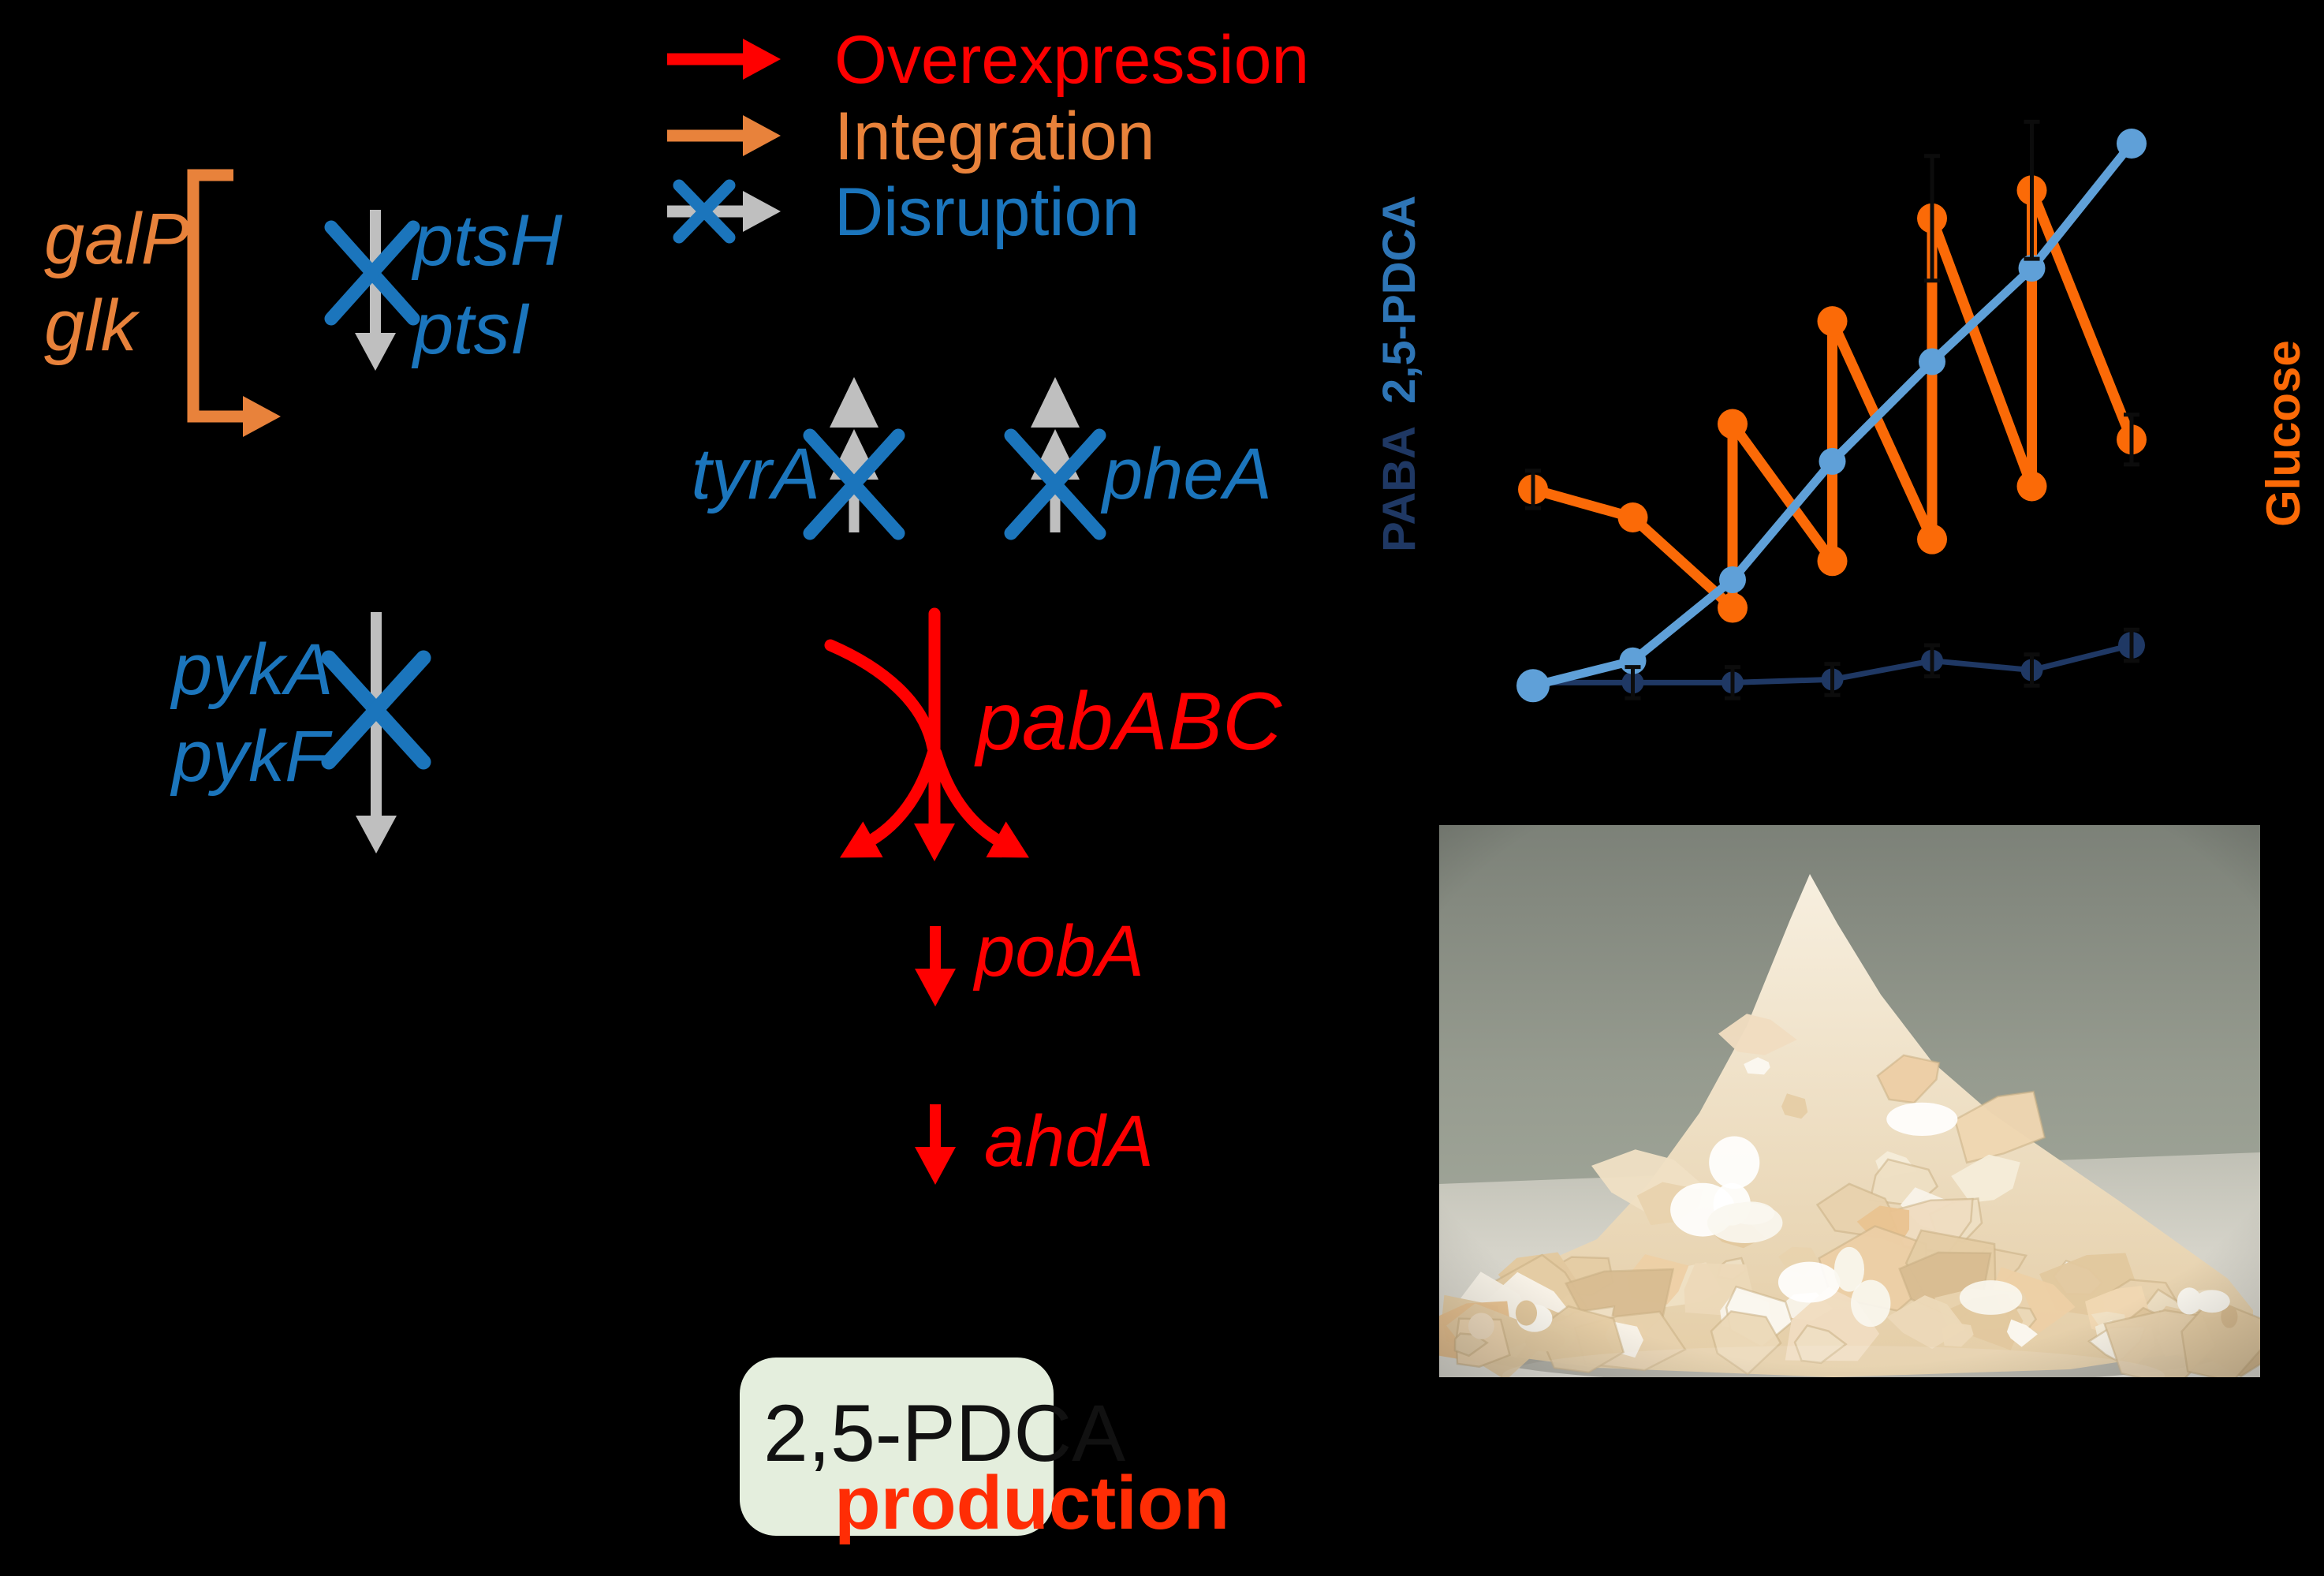 The height and width of the screenshot is (1576, 2324). I want to click on legend-label-integration: Integration, so click(994, 136).